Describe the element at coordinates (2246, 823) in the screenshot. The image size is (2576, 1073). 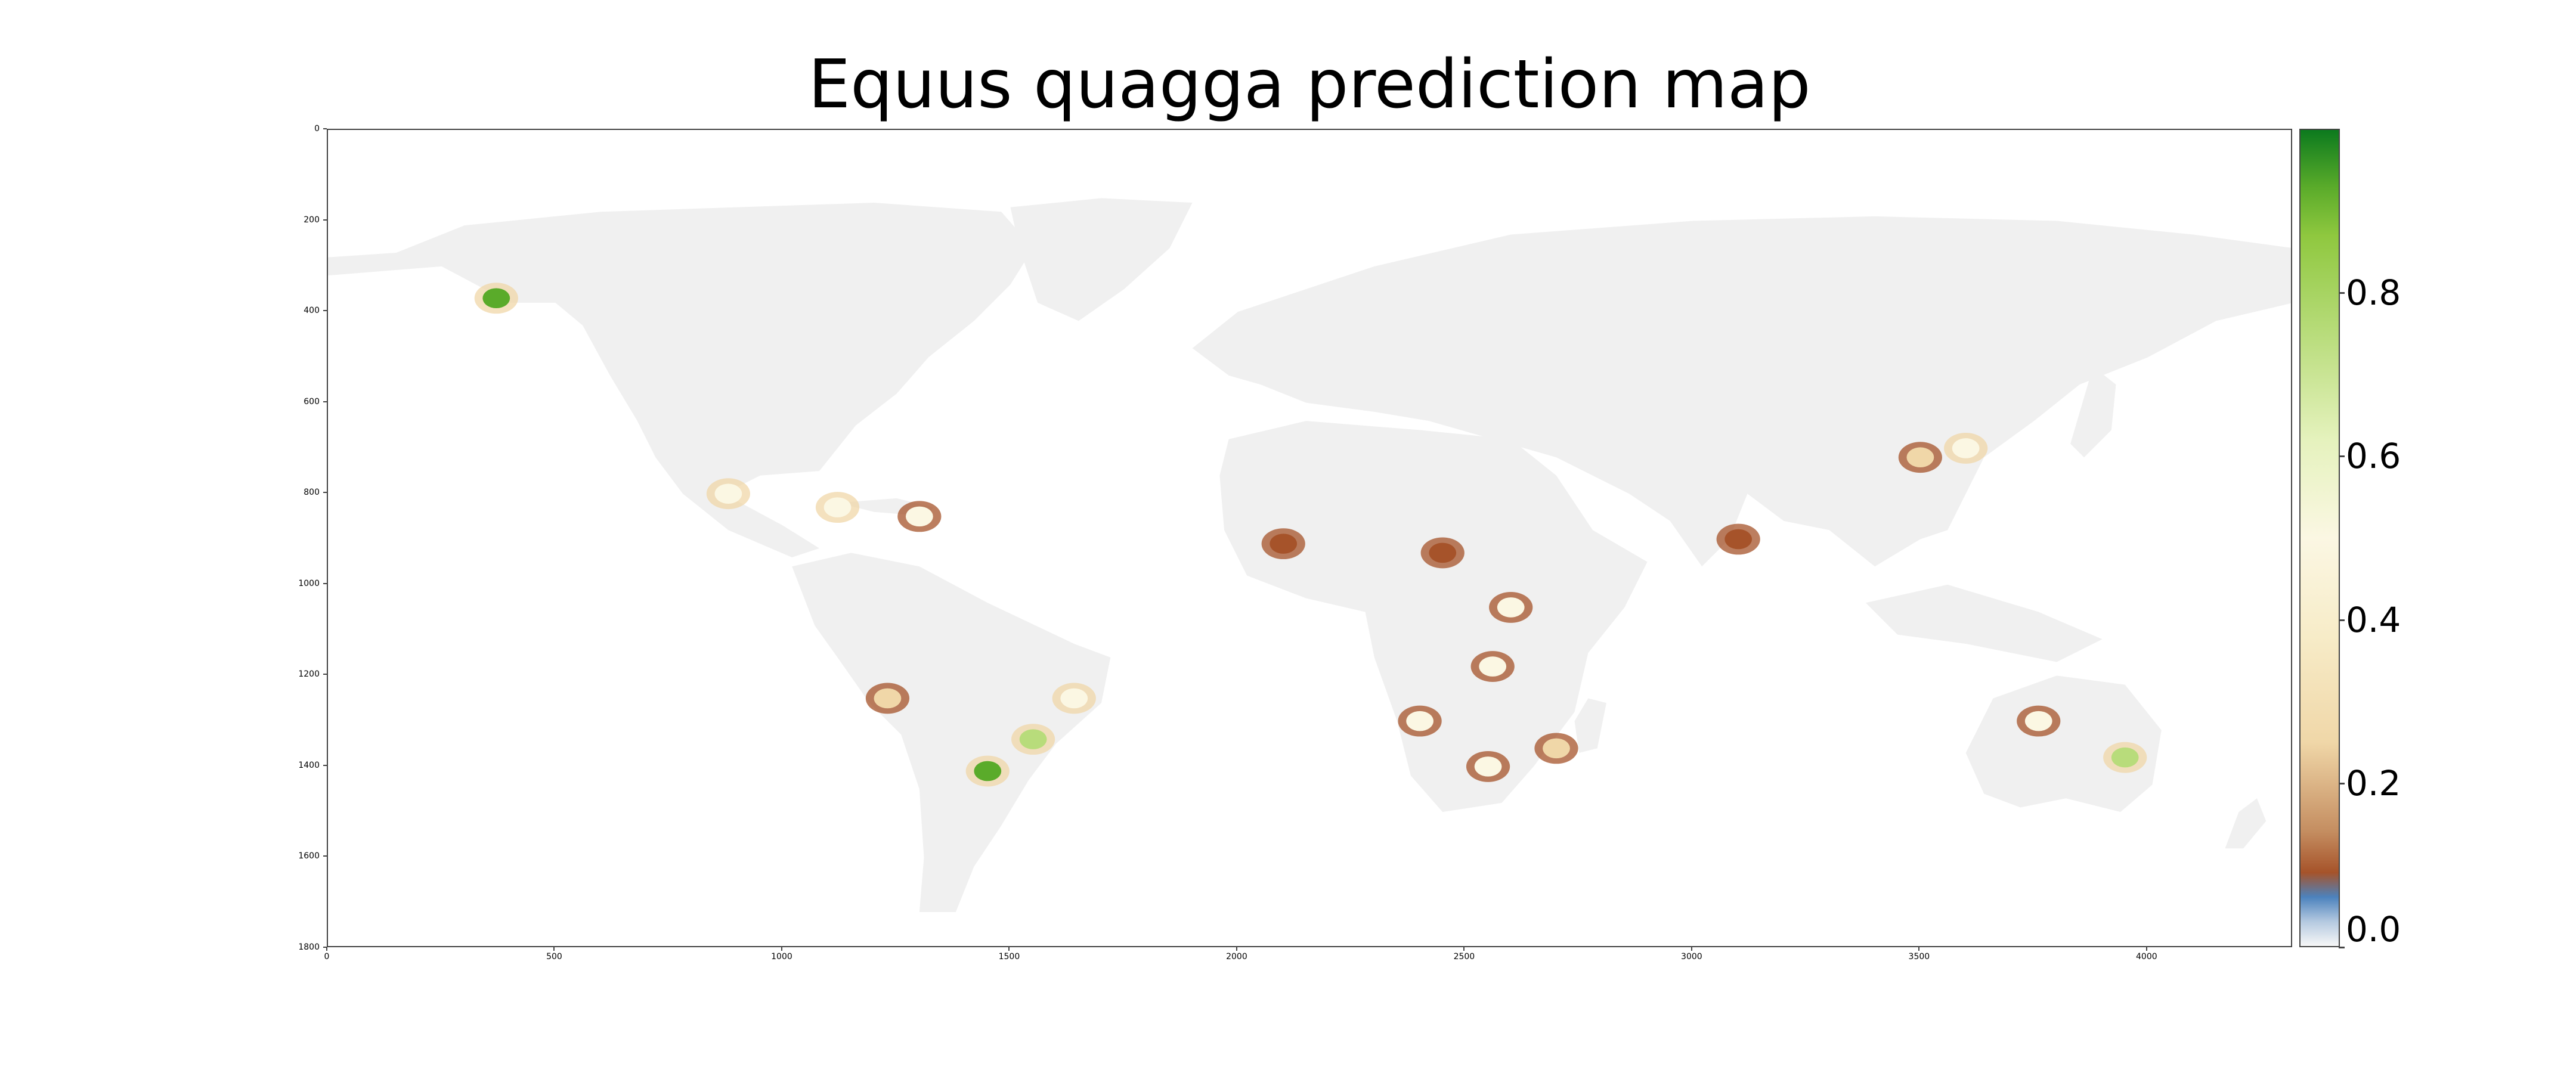
I see `new-zealand-landmass` at that location.